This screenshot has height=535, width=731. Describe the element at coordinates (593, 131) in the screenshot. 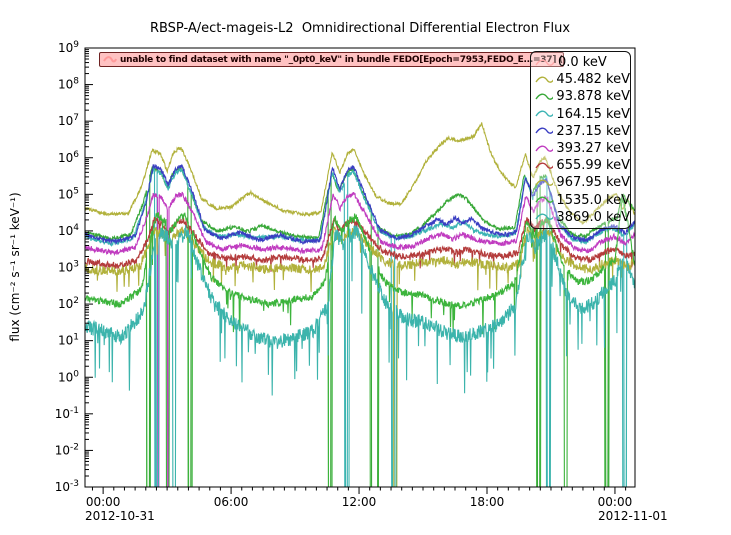

I see `legend-label: 237.15 keV` at that location.